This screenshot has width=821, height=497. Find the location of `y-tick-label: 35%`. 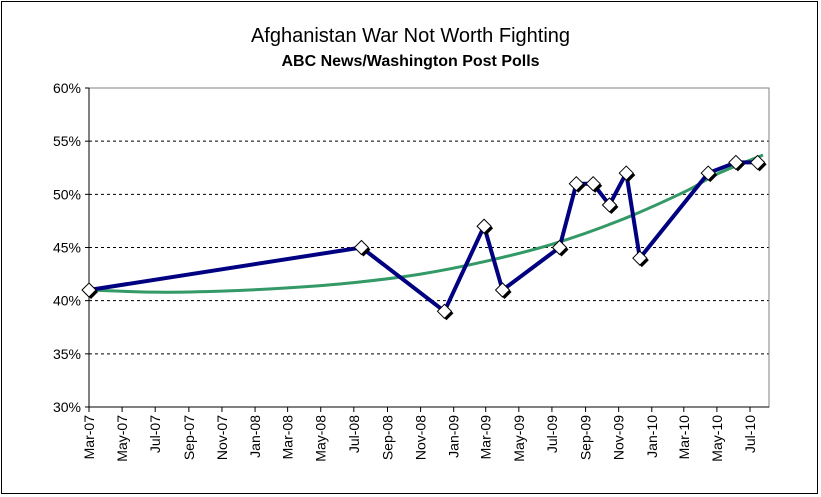

y-tick-label: 35% is located at coordinates (67, 354).